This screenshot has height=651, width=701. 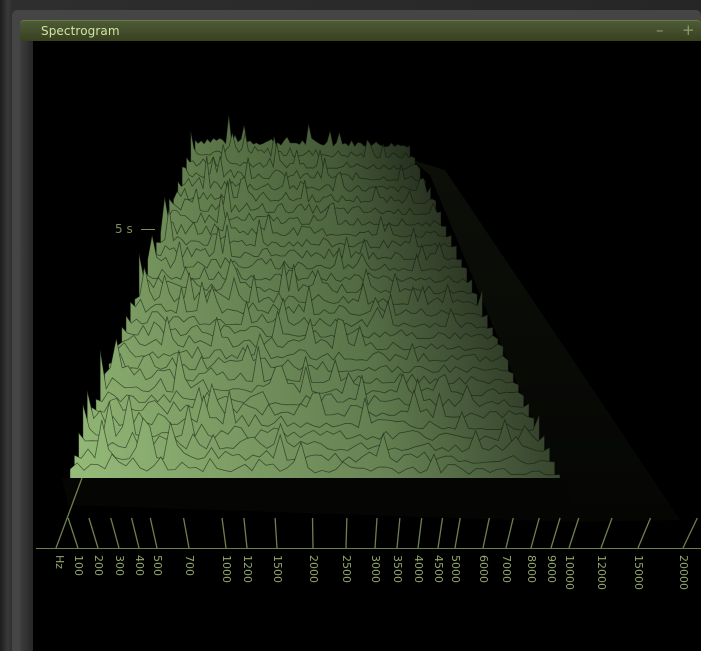 What do you see at coordinates (157, 565) in the screenshot?
I see `frequency-tick-label: 500` at bounding box center [157, 565].